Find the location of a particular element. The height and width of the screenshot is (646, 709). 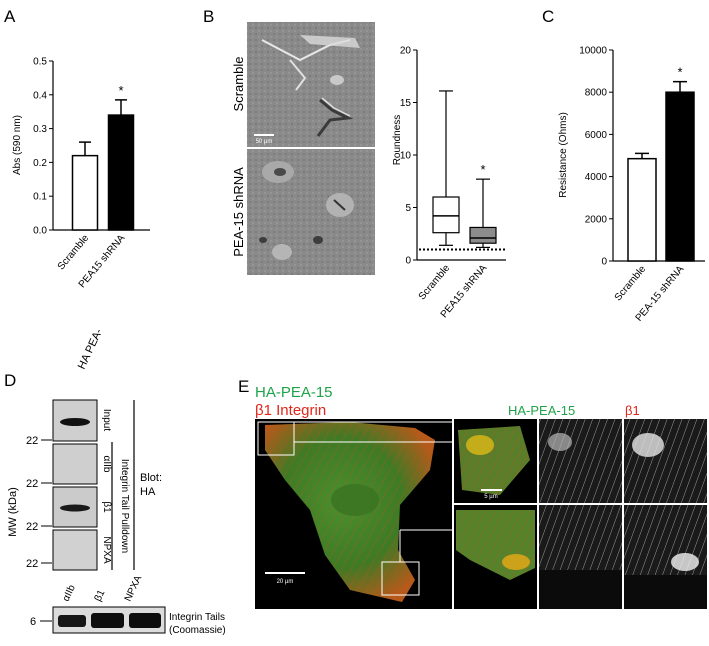

panel-e-title-red: β1 Integrin is located at coordinates (290, 410).